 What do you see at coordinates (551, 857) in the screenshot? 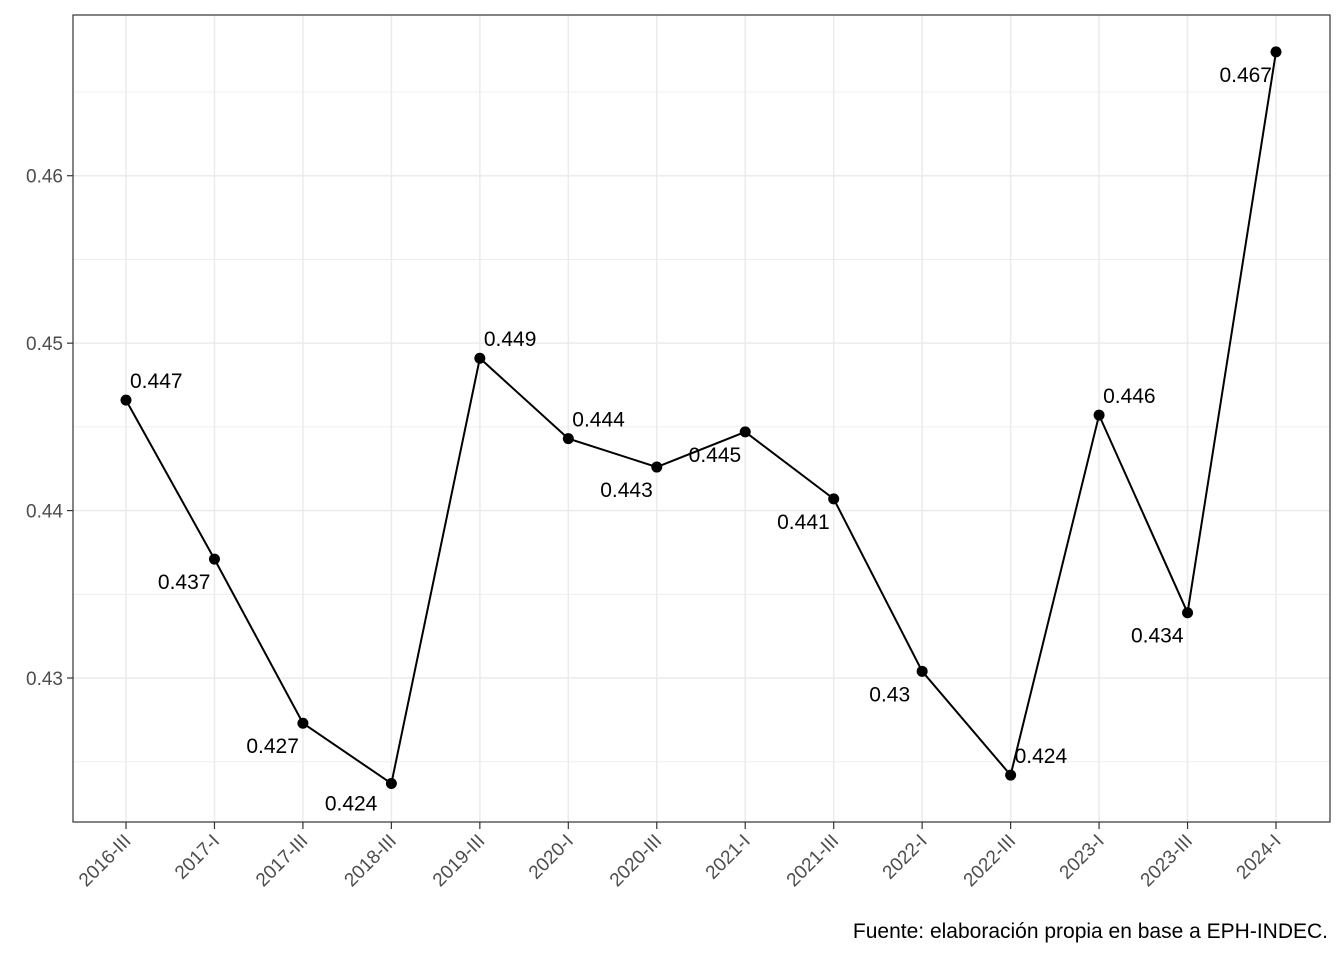
I see `x-tick-label: 2020-I` at bounding box center [551, 857].